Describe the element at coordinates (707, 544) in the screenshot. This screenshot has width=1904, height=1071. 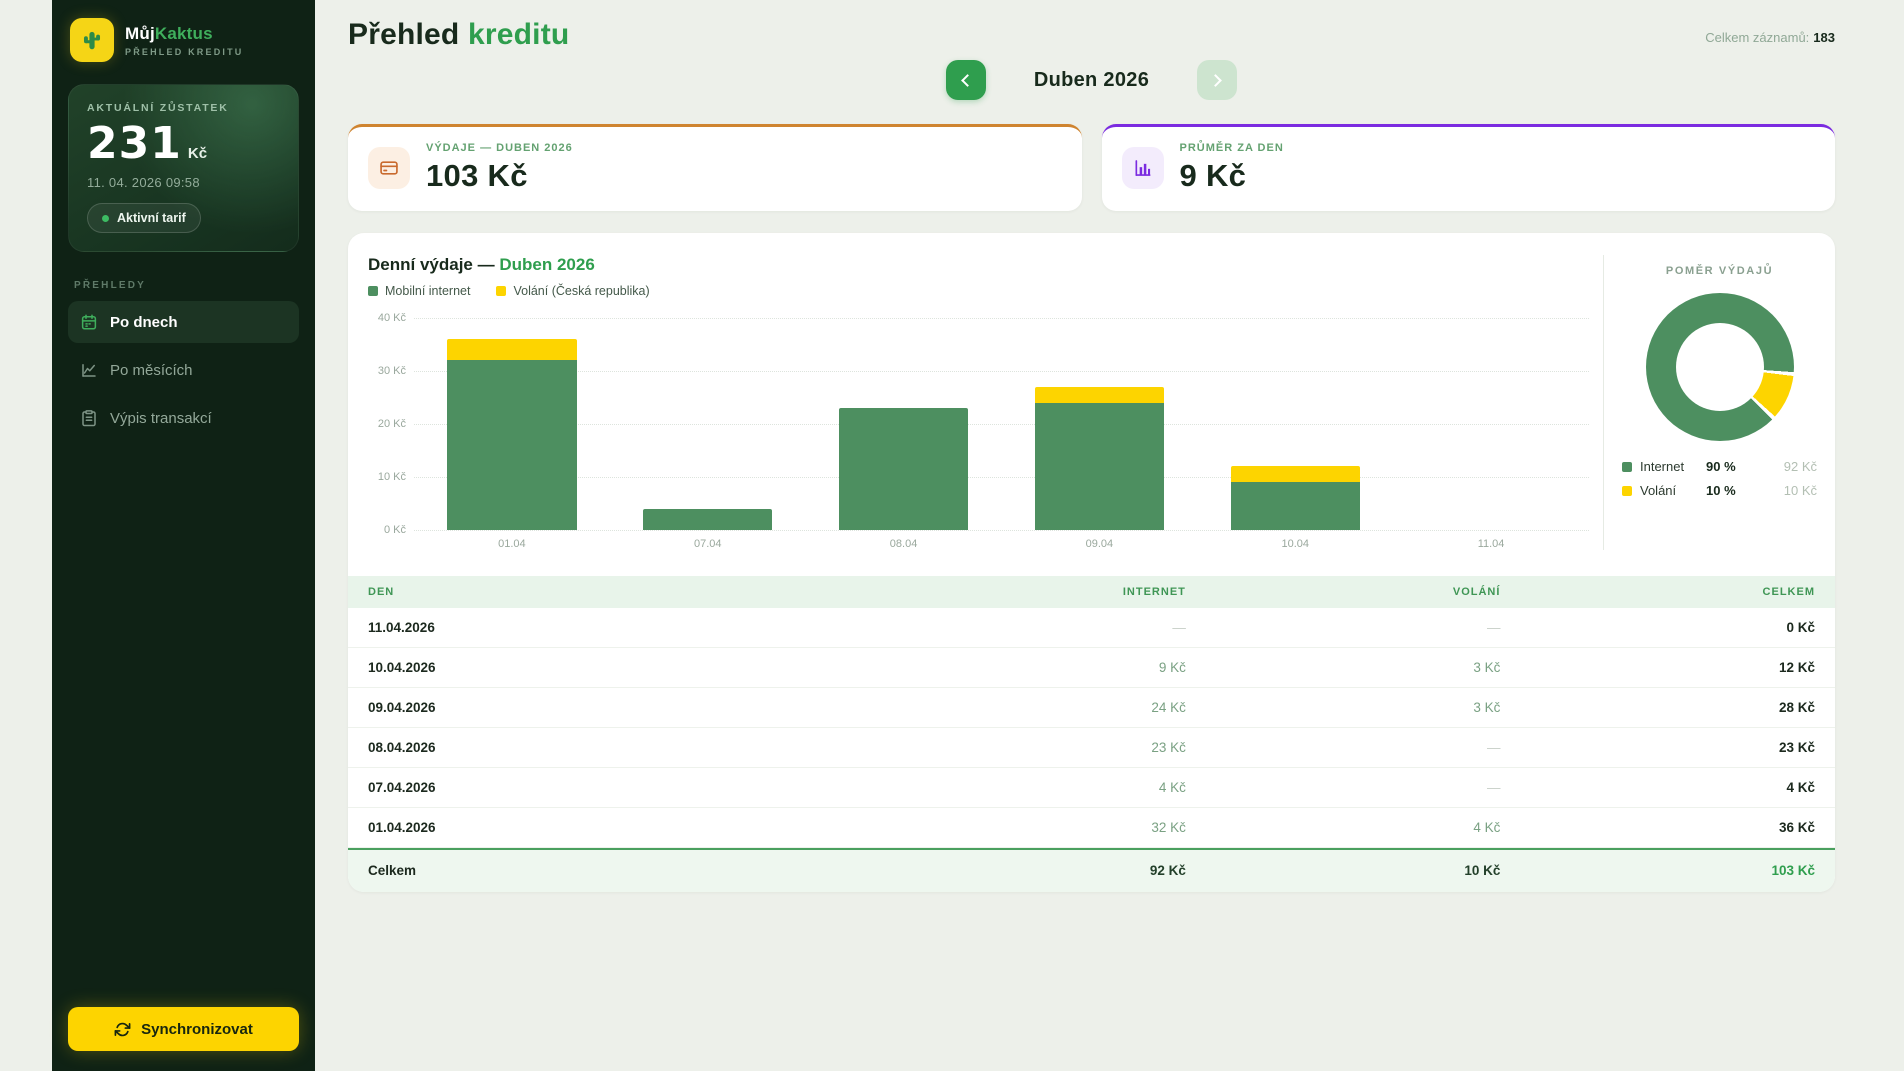
I see `x-axis-label: 07.04` at that location.